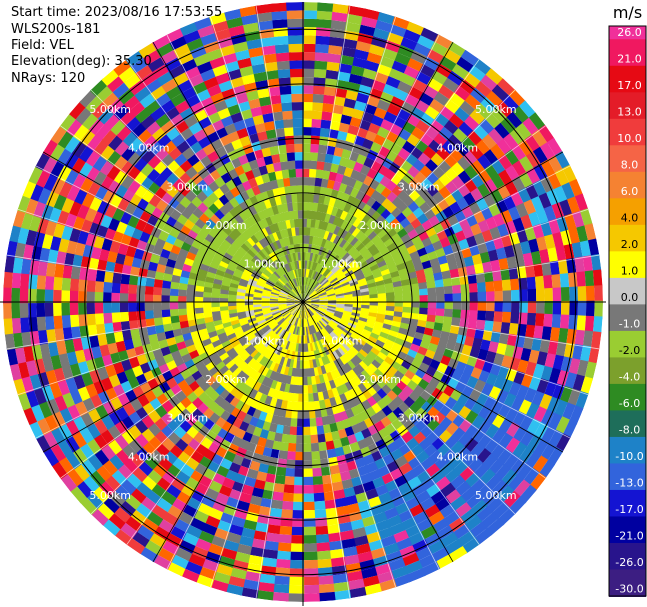 Image resolution: width=647 pixels, height=607 pixels. Describe the element at coordinates (629, 589) in the screenshot. I see `colorbar-tick-label: -30.0` at that location.